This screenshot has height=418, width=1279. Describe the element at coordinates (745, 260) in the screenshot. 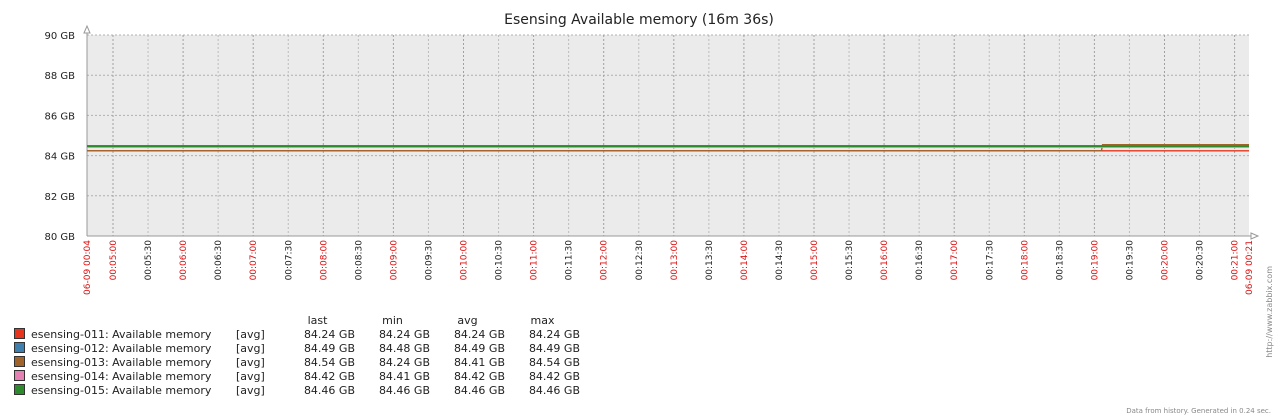

I see `x-tick-label: 00:14:00` at that location.